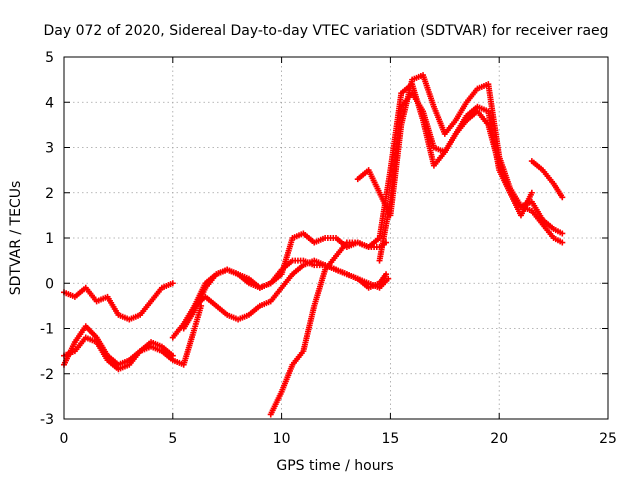 The image size is (640, 480). I want to click on y-axis-label: SDTVAR / TECUs, so click(16, 238).